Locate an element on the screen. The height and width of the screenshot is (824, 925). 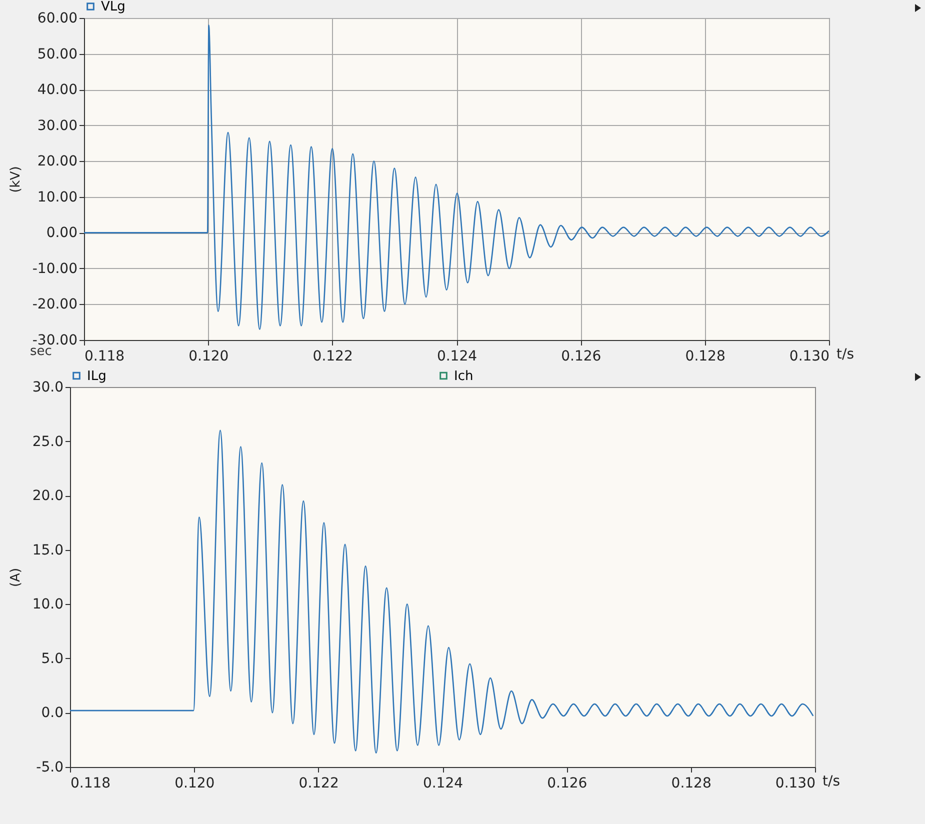
y-tick-label: -5.0 is located at coordinates (50, 768).